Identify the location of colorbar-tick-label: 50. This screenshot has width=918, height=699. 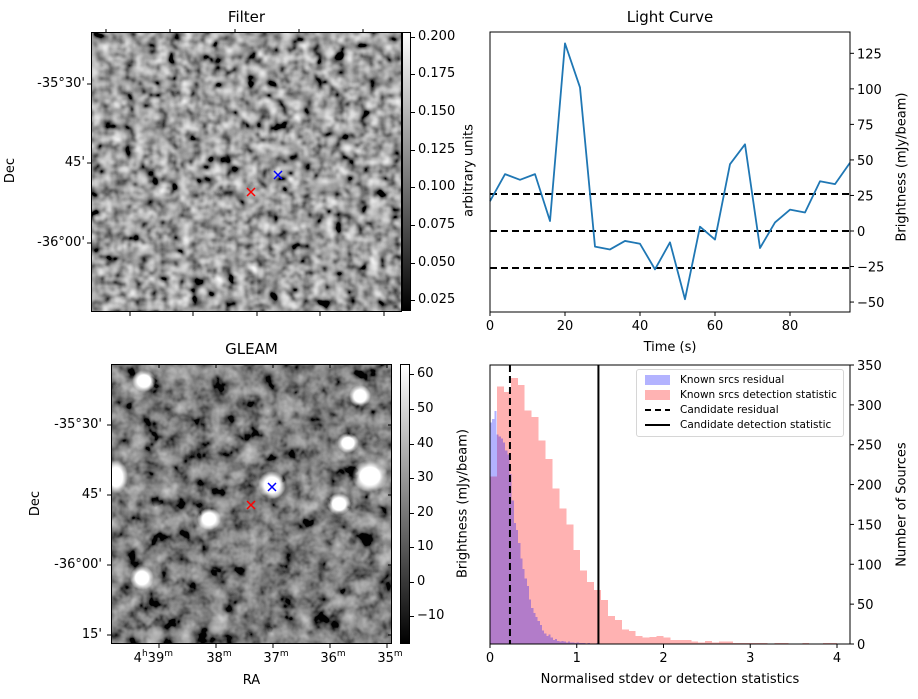
(425, 408).